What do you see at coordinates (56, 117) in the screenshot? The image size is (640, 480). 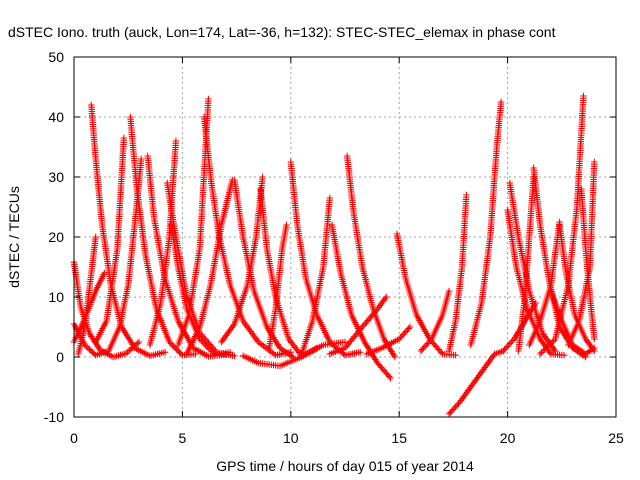 I see `y-tick-label: 40` at bounding box center [56, 117].